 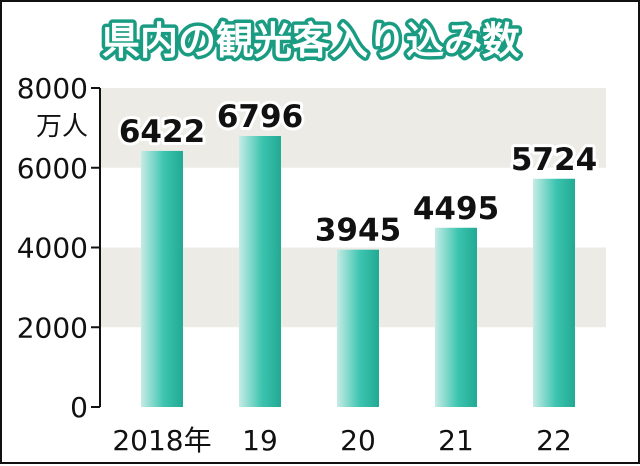 What do you see at coordinates (52, 248) in the screenshot?
I see `y-tick-label: 4000` at bounding box center [52, 248].